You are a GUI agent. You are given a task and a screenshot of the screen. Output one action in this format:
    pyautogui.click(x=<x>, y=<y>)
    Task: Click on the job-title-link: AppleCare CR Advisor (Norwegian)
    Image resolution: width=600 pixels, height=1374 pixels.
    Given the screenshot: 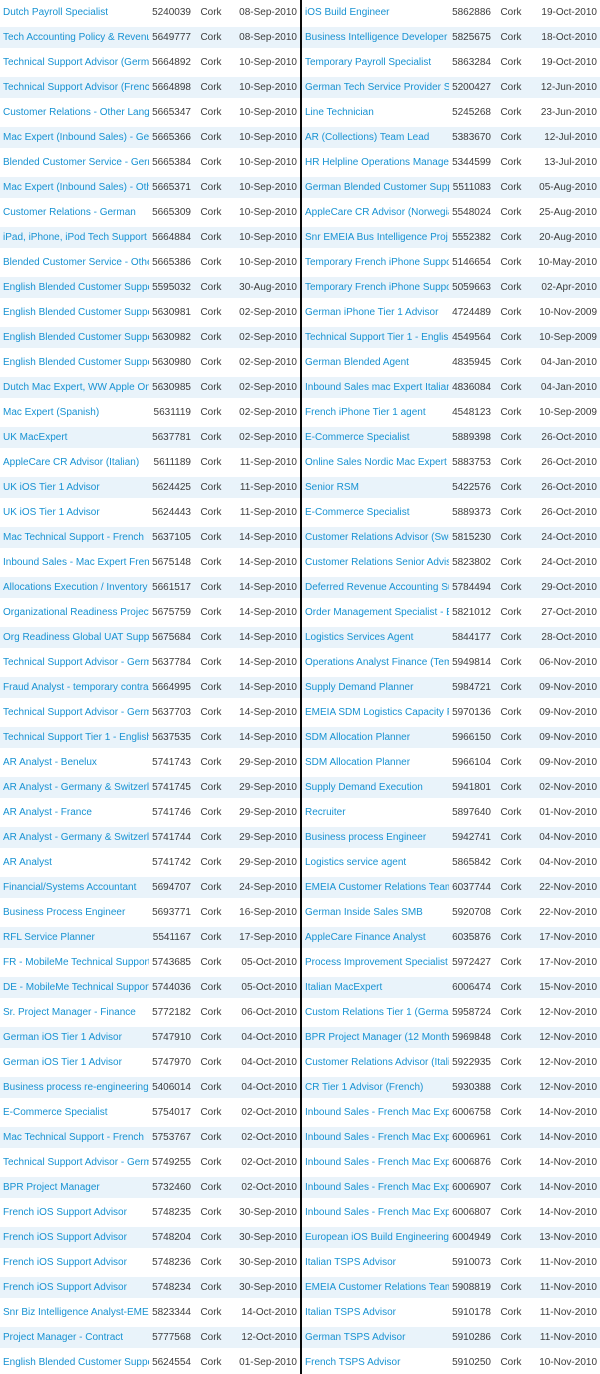 What is the action you would take?
    pyautogui.click(x=377, y=212)
    